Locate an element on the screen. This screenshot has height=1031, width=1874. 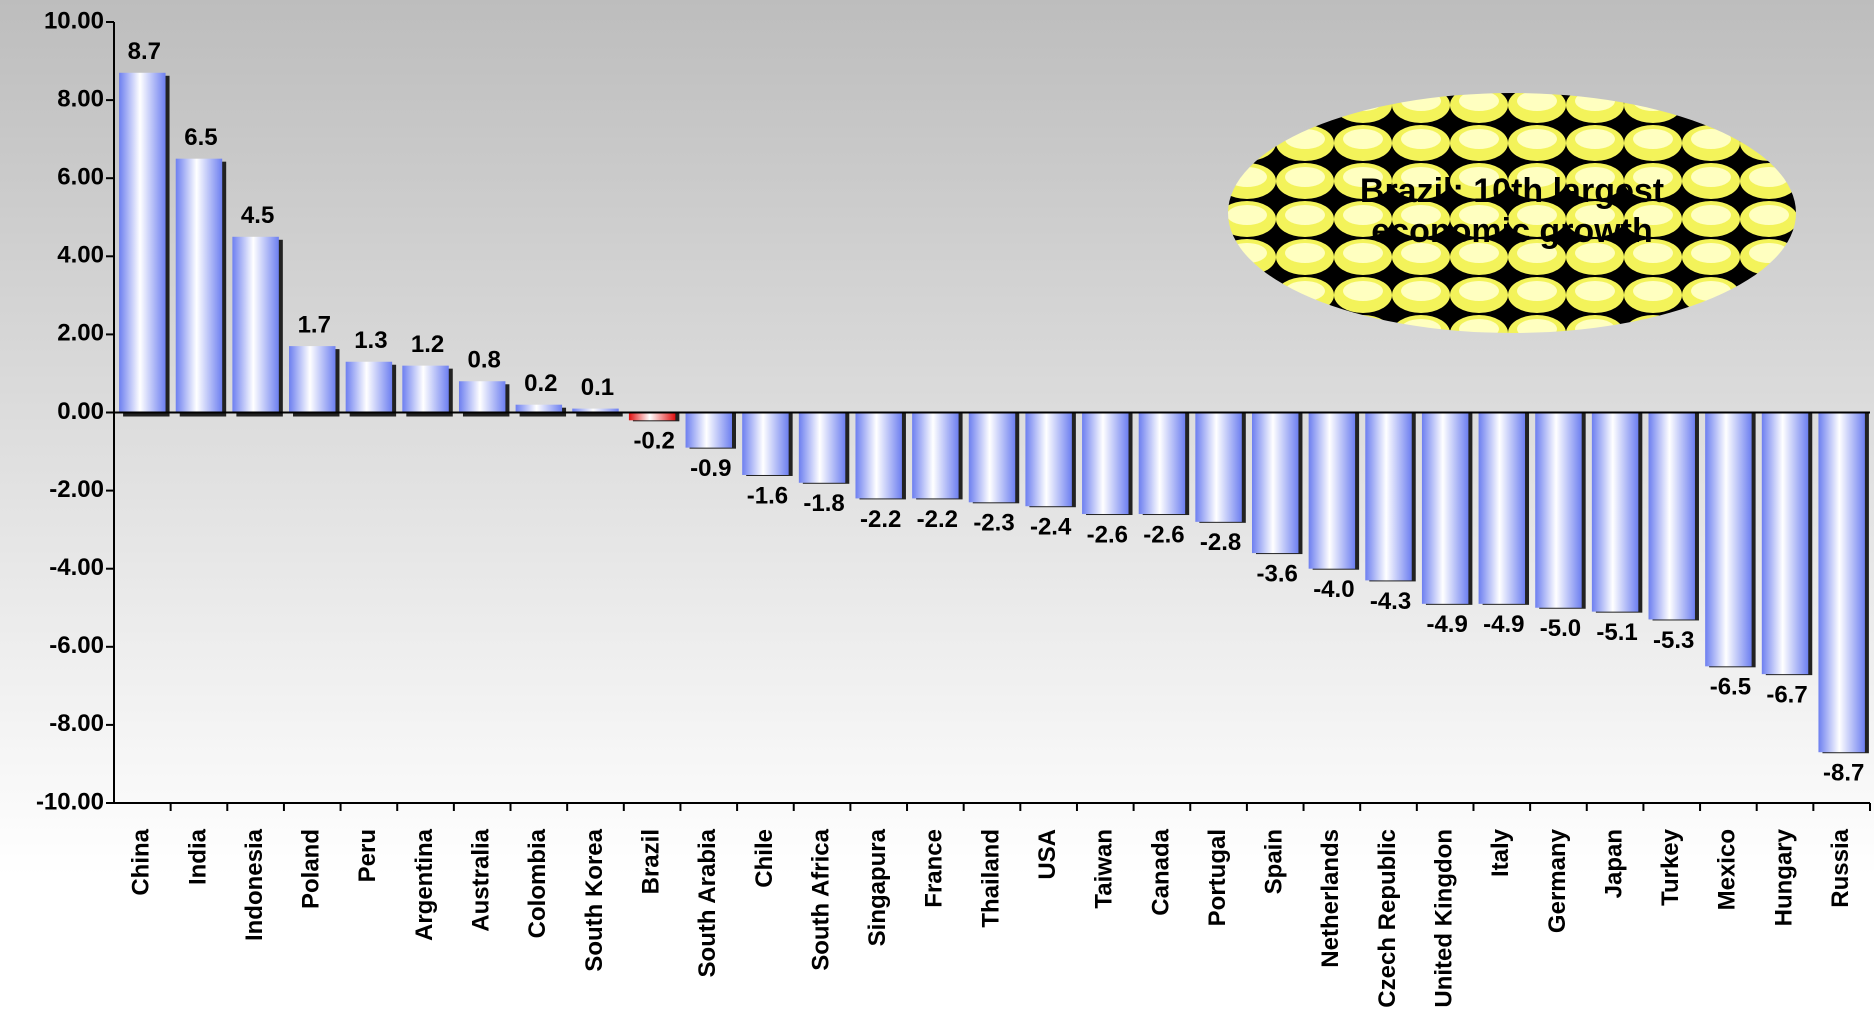
annotation: Brazil: 10th largest economic growth is located at coordinates (1512, 211).